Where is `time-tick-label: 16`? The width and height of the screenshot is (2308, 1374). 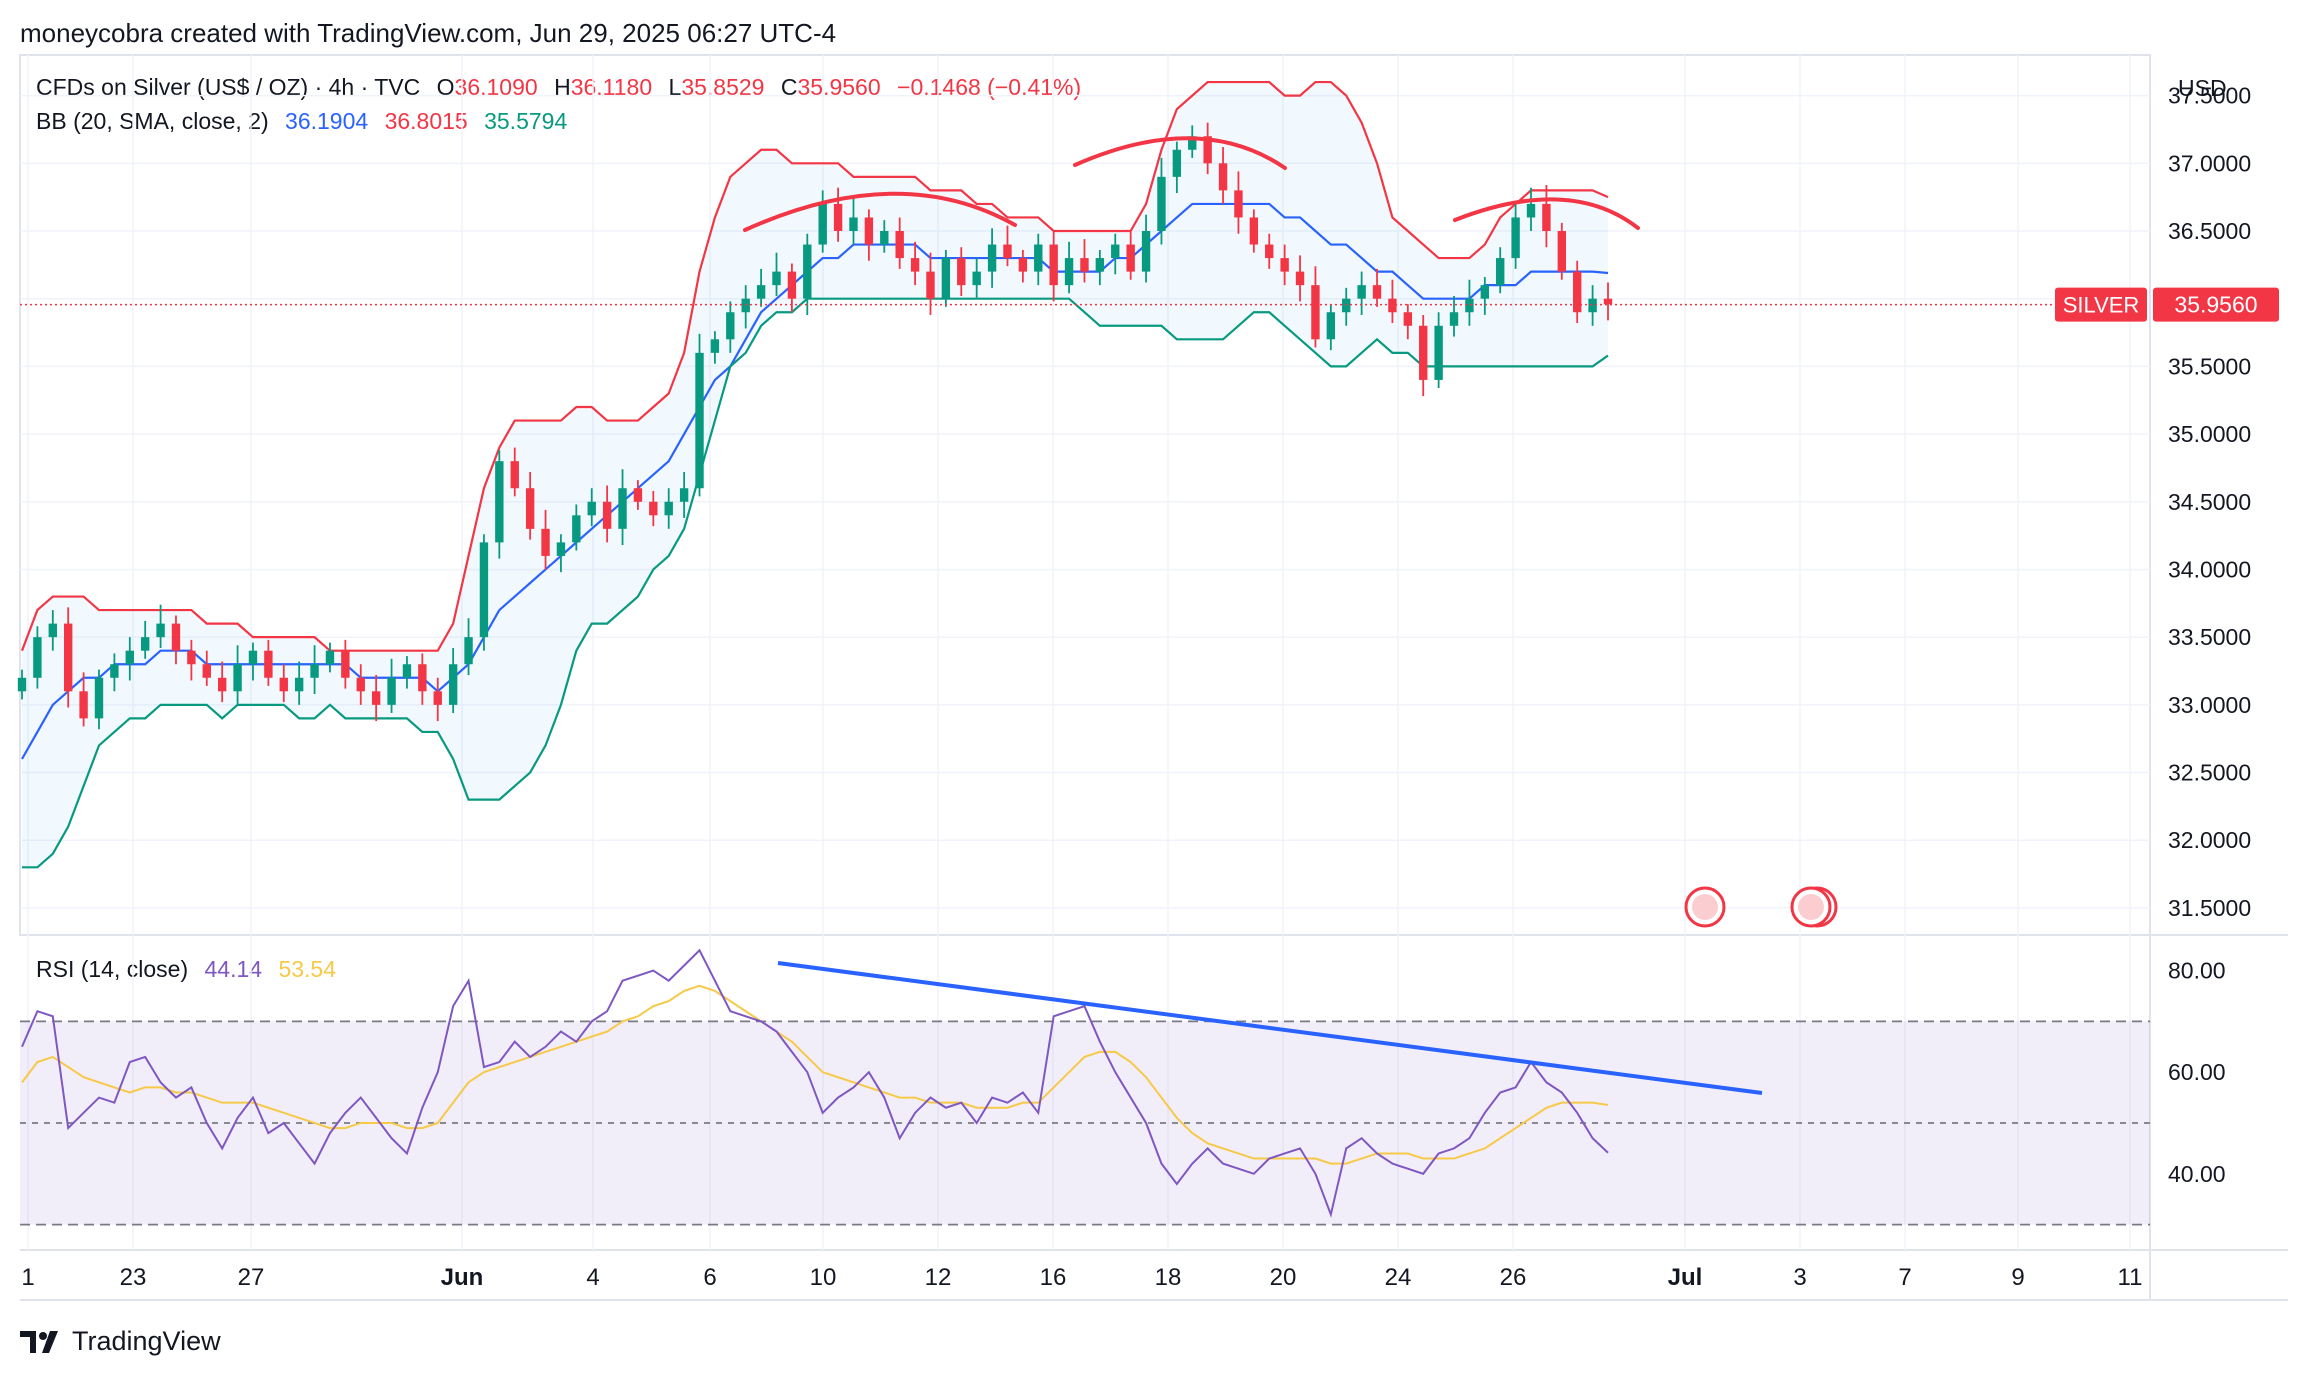
time-tick-label: 16 is located at coordinates (1053, 1277).